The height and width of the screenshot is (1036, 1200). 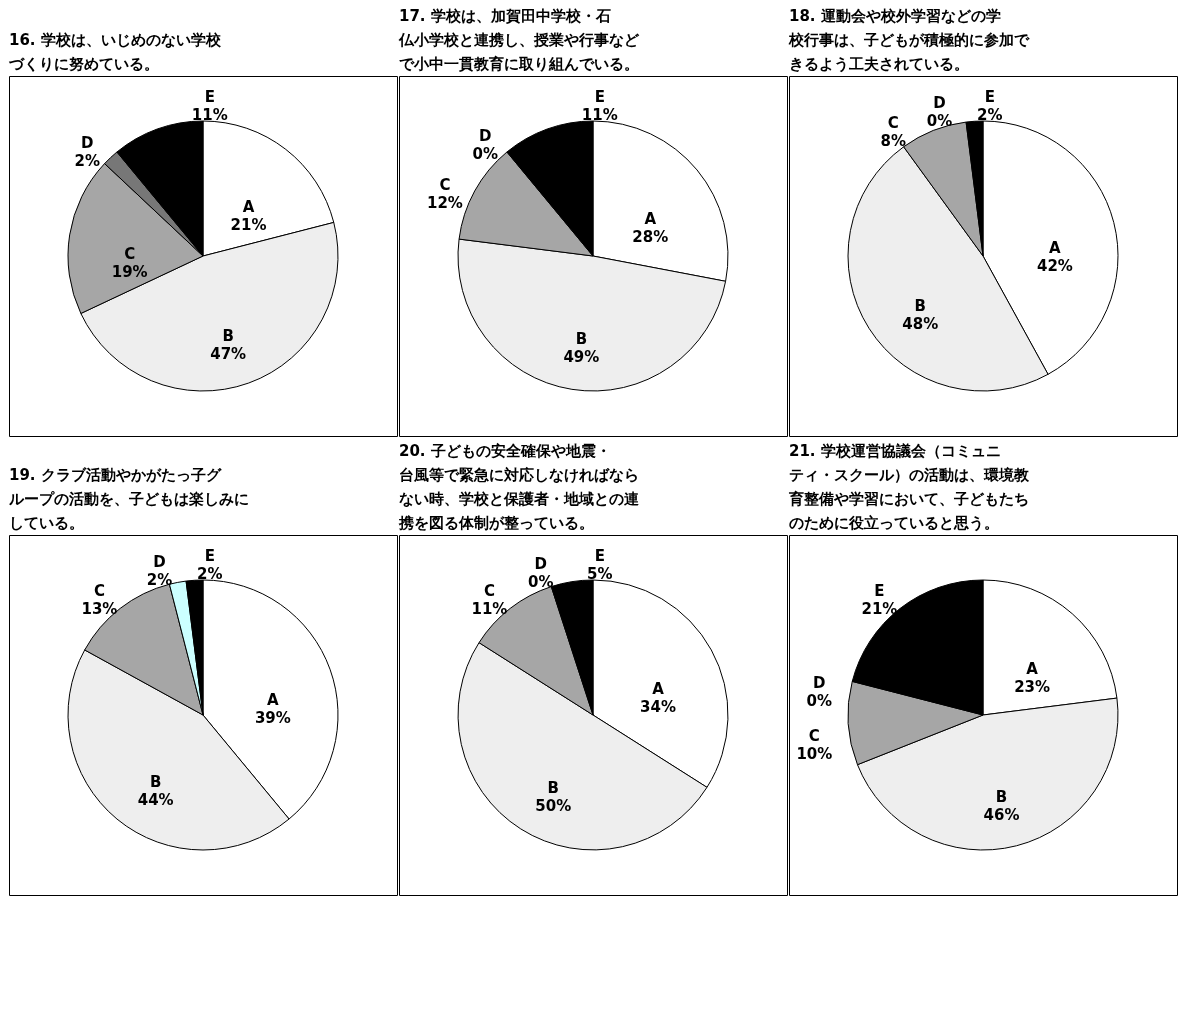 I want to click on data-label: 34%, so click(x=658, y=707).